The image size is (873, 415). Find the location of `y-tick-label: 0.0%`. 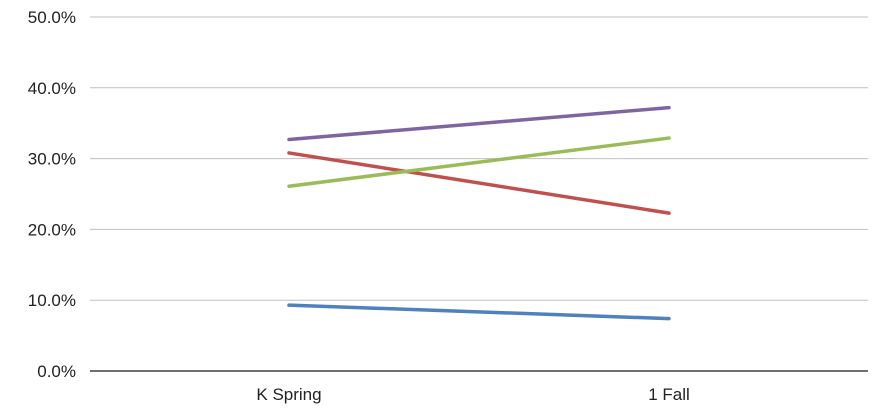

y-tick-label: 0.0% is located at coordinates (56, 371).